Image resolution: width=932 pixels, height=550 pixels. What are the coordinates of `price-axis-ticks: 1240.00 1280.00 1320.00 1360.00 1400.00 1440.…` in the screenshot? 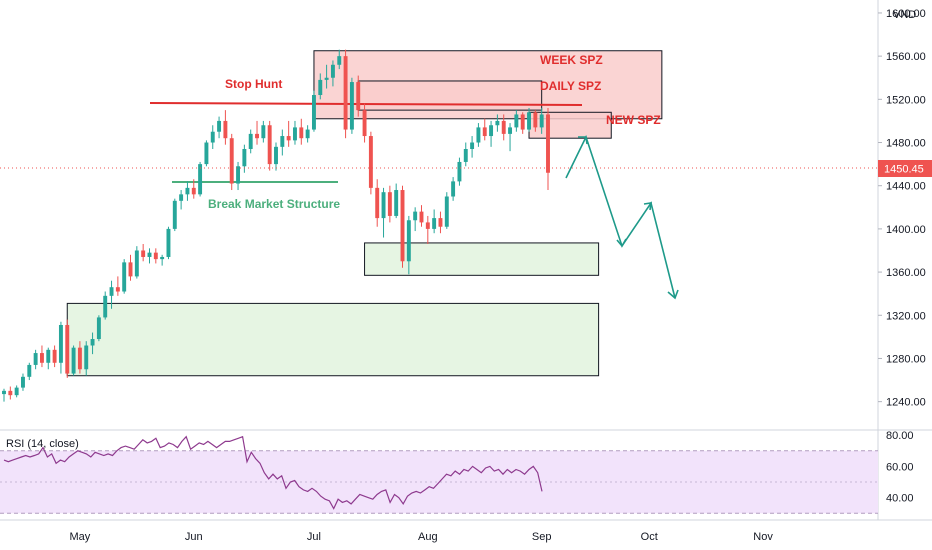 It's located at (902, 208).